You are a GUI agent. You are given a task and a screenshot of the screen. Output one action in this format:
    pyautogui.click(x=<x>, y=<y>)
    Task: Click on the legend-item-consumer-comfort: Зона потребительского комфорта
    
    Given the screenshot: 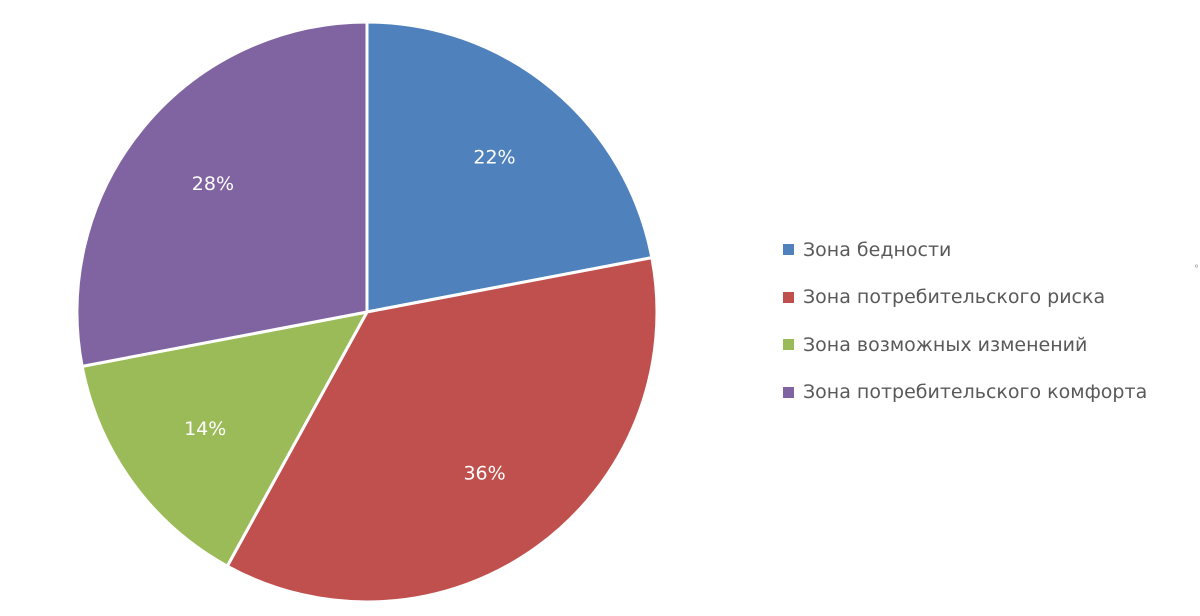 What is the action you would take?
    pyautogui.click(x=965, y=393)
    